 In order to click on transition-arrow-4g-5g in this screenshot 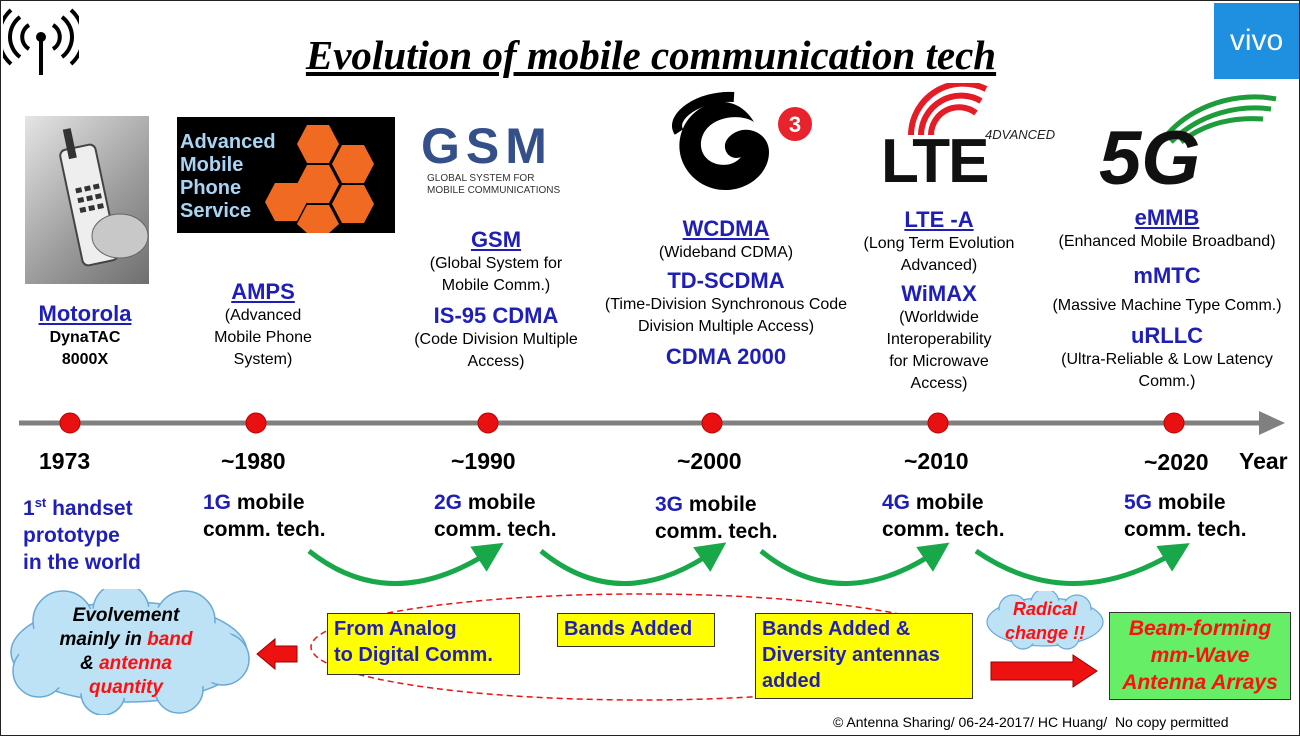, I will do `click(1082, 564)`.